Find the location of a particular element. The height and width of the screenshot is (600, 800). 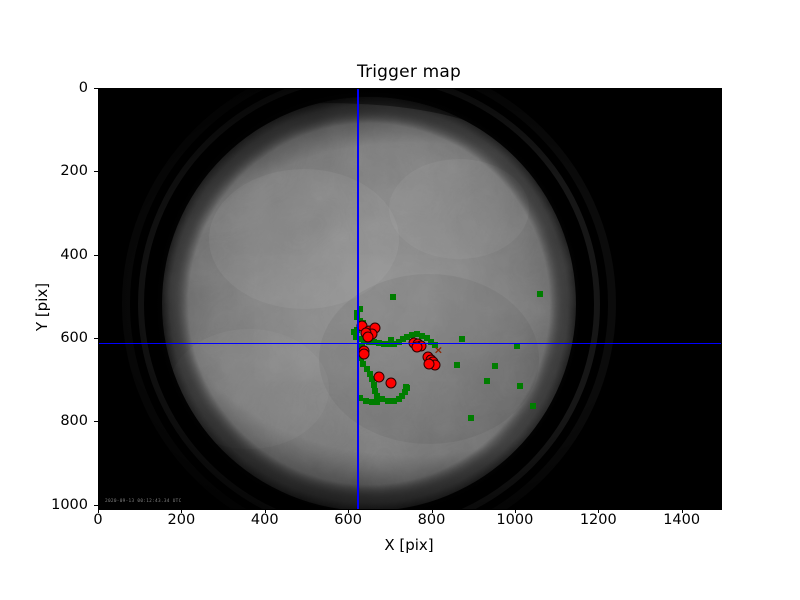

y-tick-label: 400 is located at coordinates (74, 254).